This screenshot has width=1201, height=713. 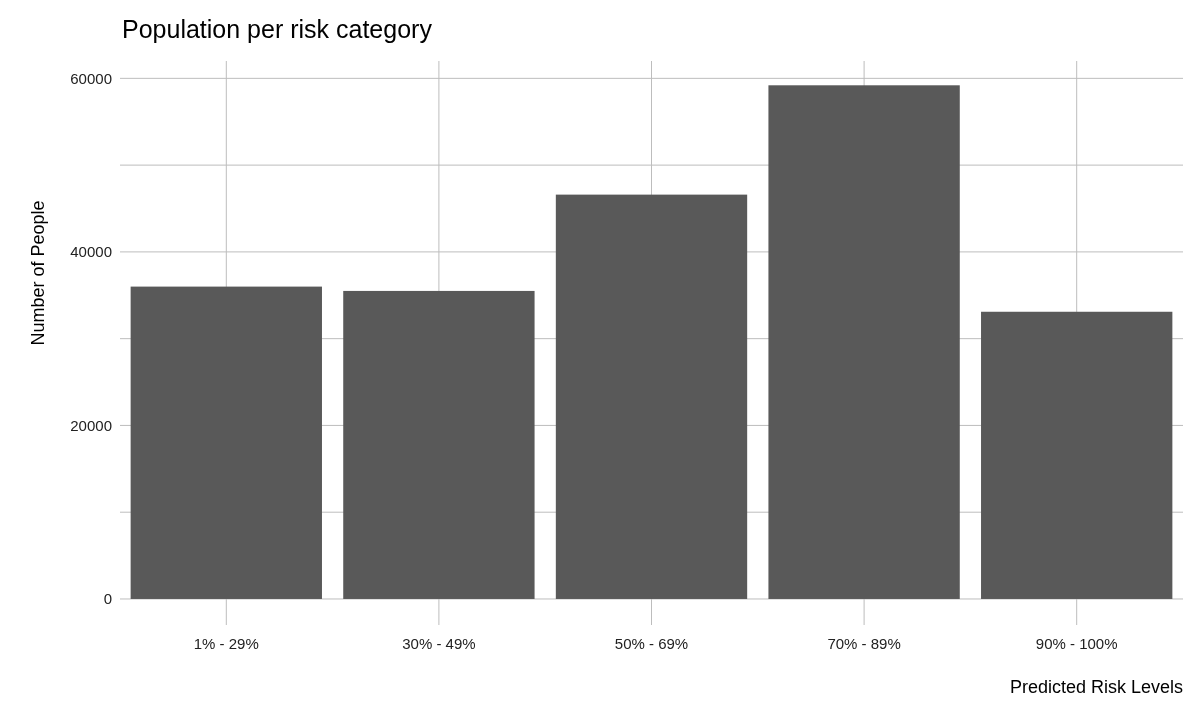 What do you see at coordinates (1096, 687) in the screenshot?
I see `x-axis-title: Predicted Risk Levels` at bounding box center [1096, 687].